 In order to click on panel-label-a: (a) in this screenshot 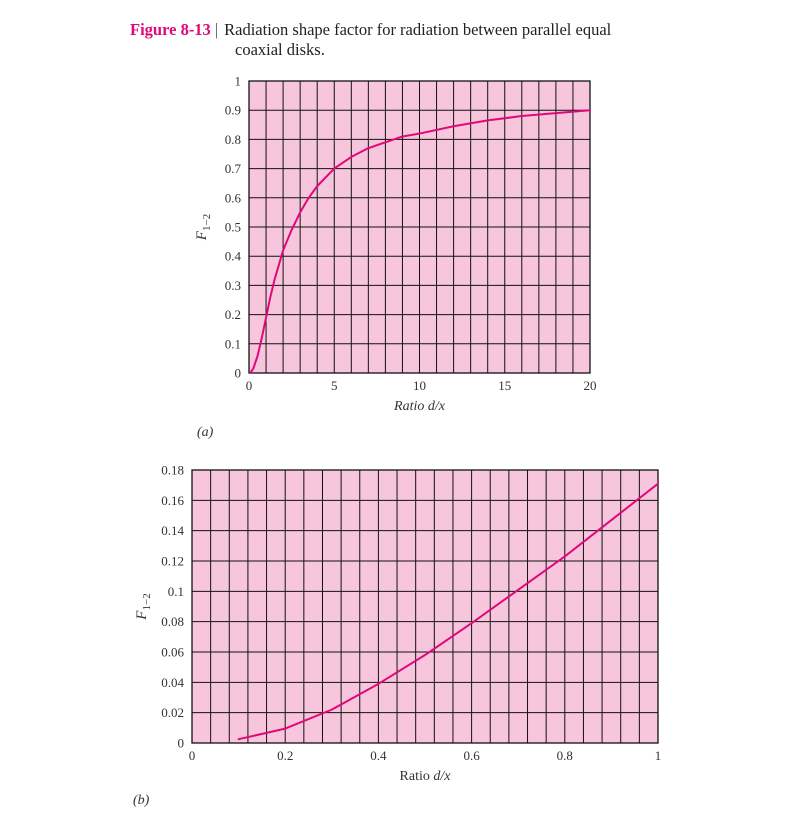, I will do `click(205, 432)`.